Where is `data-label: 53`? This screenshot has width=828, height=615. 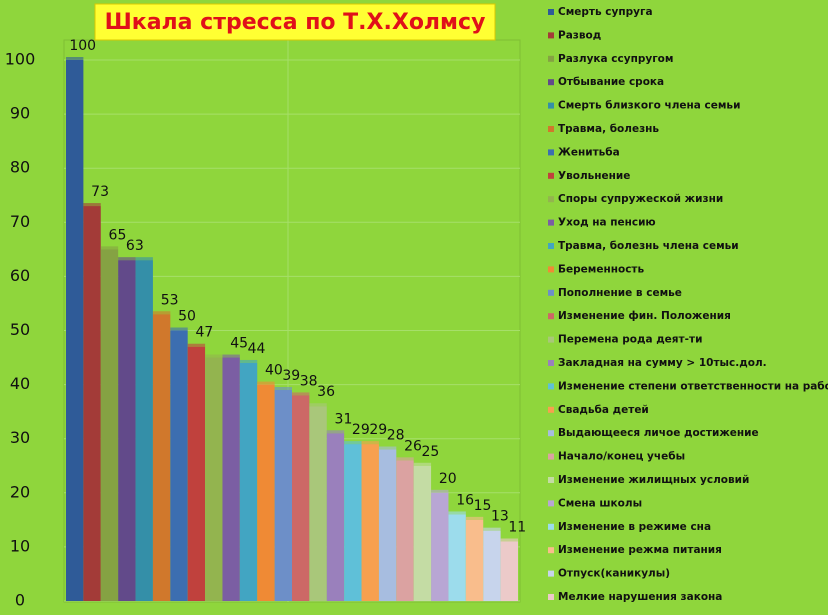 data-label: 53 is located at coordinates (170, 300).